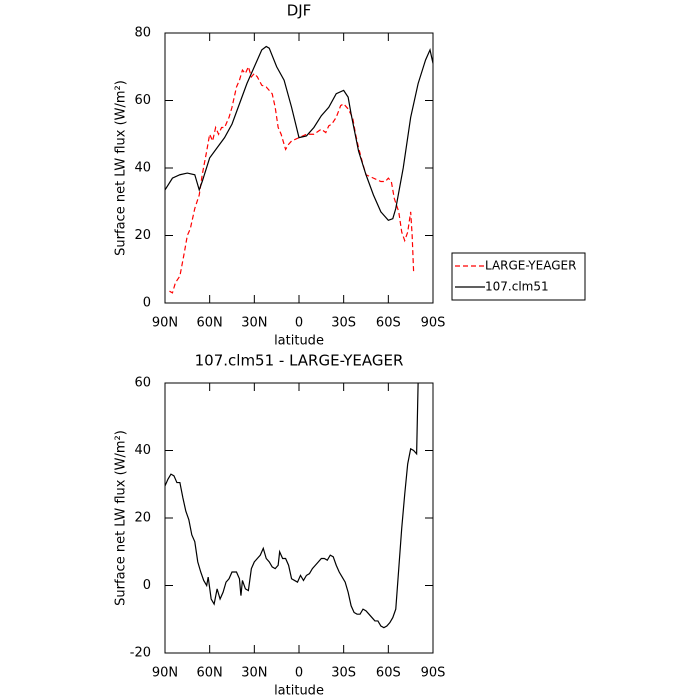 Image resolution: width=700 pixels, height=700 pixels. What do you see at coordinates (530, 266) in the screenshot?
I see `legend-label: LARGE-YEAGER` at bounding box center [530, 266].